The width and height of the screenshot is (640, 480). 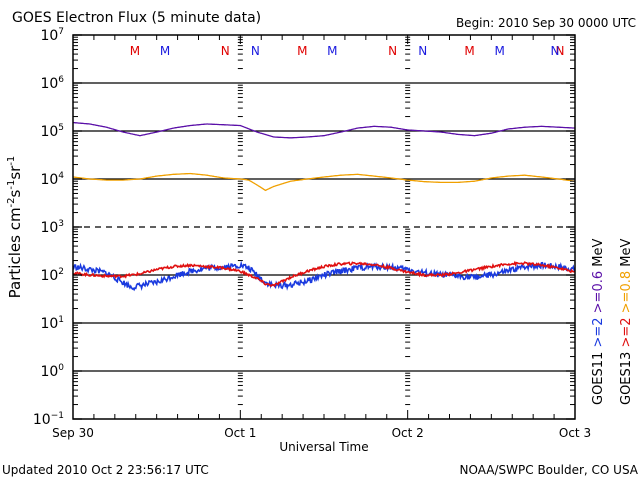 What do you see at coordinates (15, 252) in the screenshot?
I see `y-axis-label-base: Particles cm` at bounding box center [15, 252].